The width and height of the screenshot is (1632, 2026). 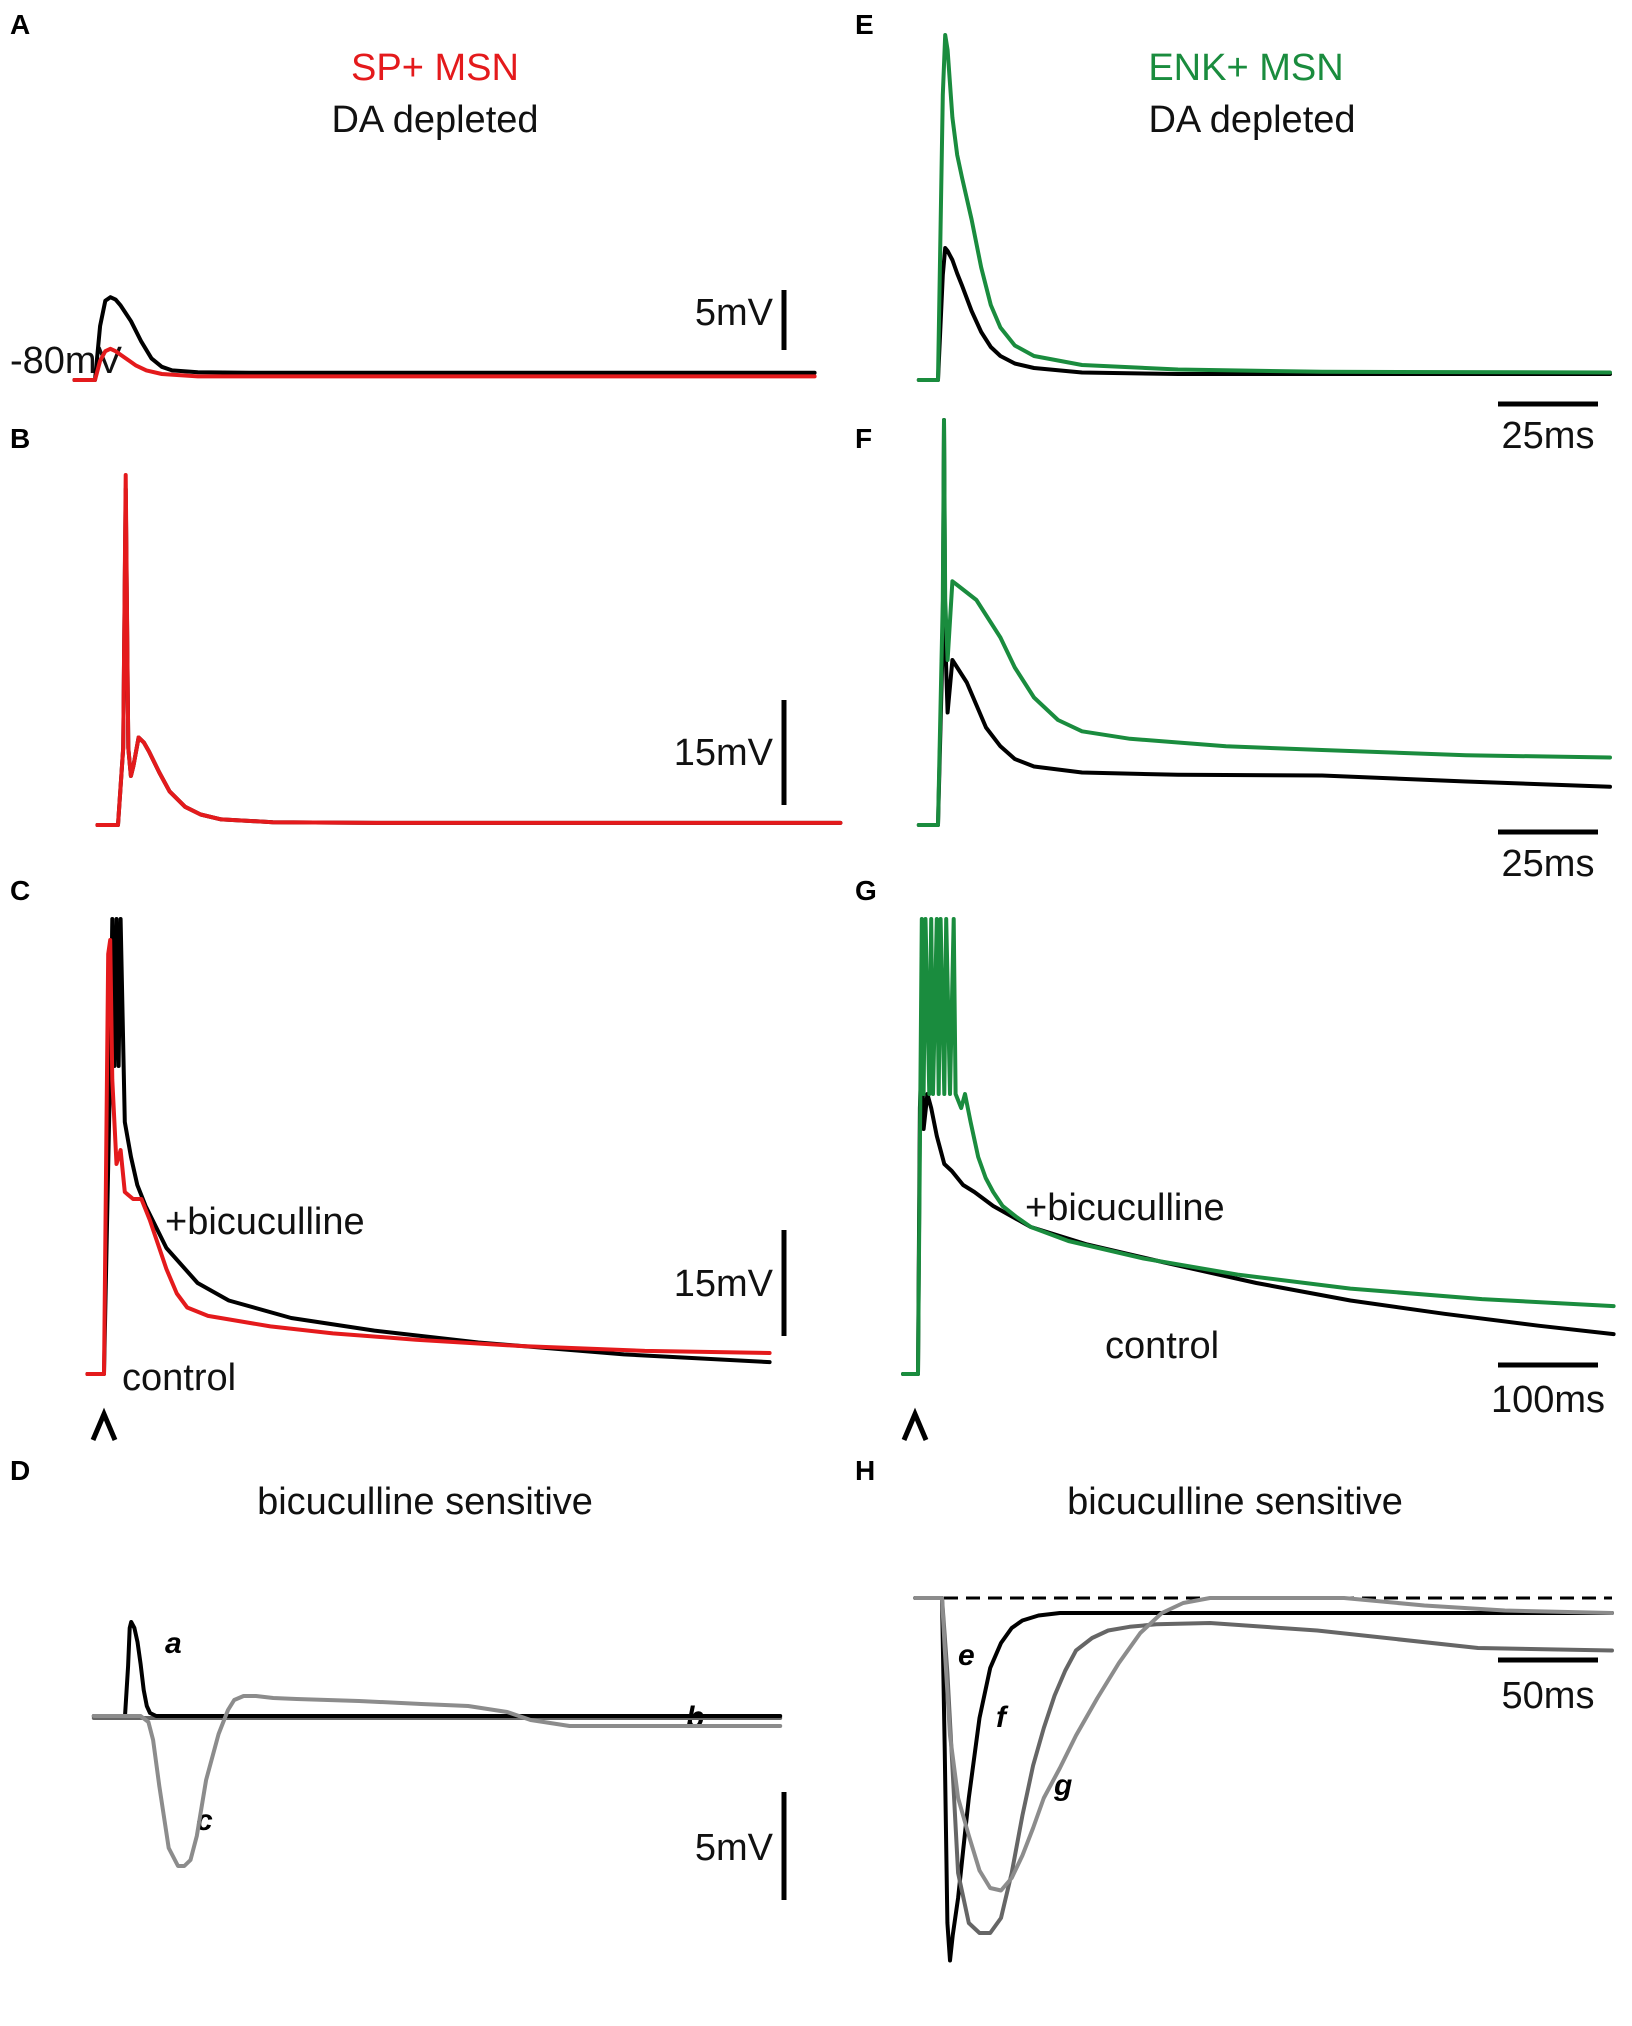 I want to click on panel-letter-e: E, so click(x=864, y=24).